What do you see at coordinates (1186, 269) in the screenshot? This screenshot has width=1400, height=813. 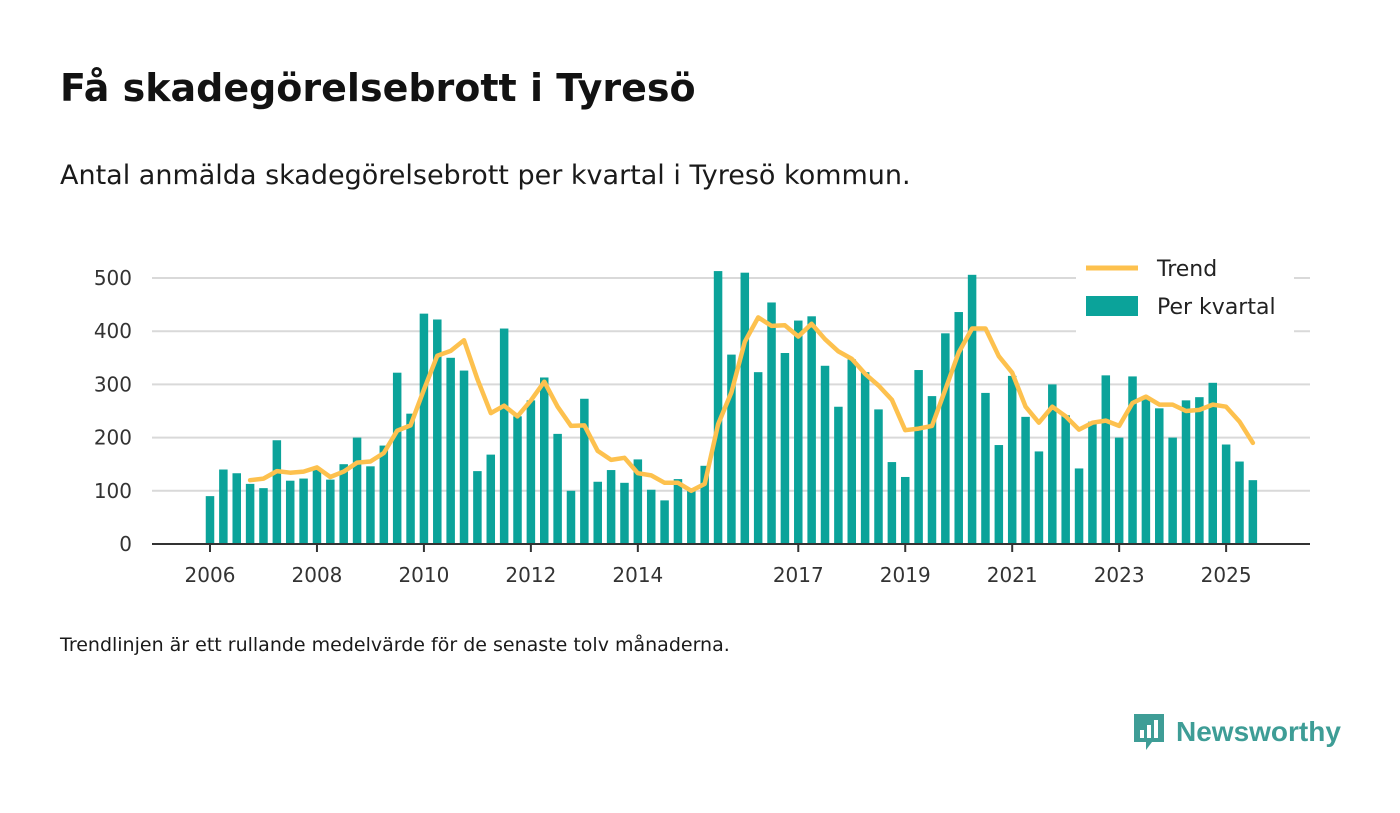 I see `legend-trend-label: Trend` at bounding box center [1186, 269].